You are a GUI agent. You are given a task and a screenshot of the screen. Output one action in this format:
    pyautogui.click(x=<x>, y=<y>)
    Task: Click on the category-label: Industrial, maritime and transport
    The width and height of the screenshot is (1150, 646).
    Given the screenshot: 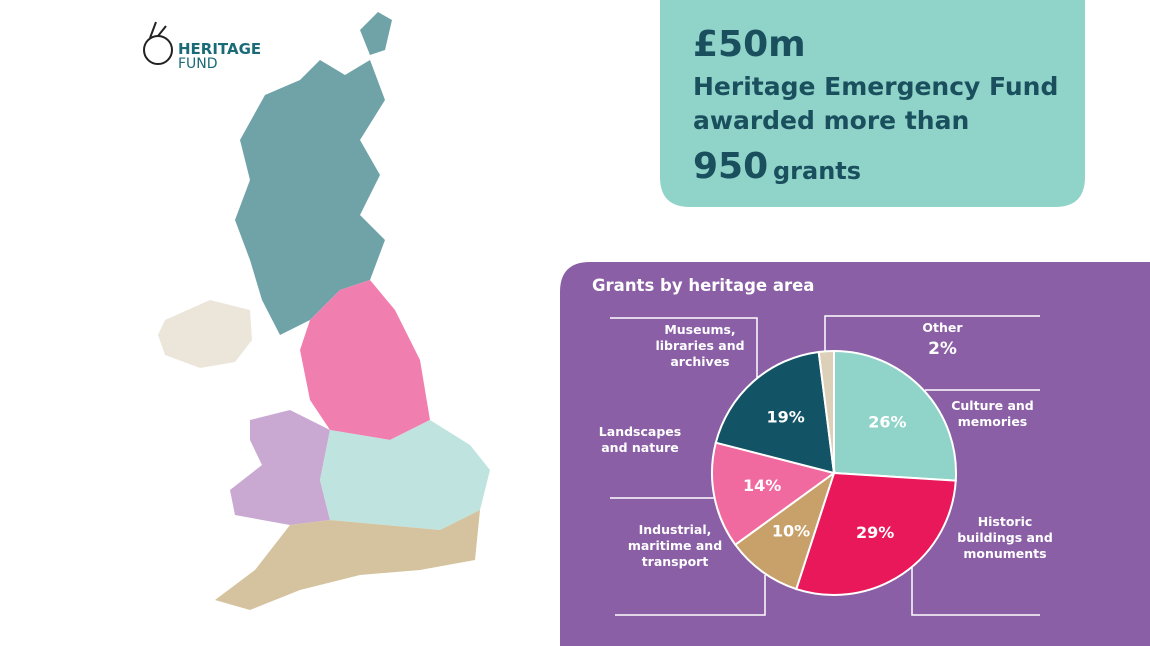 What is the action you would take?
    pyautogui.click(x=675, y=545)
    